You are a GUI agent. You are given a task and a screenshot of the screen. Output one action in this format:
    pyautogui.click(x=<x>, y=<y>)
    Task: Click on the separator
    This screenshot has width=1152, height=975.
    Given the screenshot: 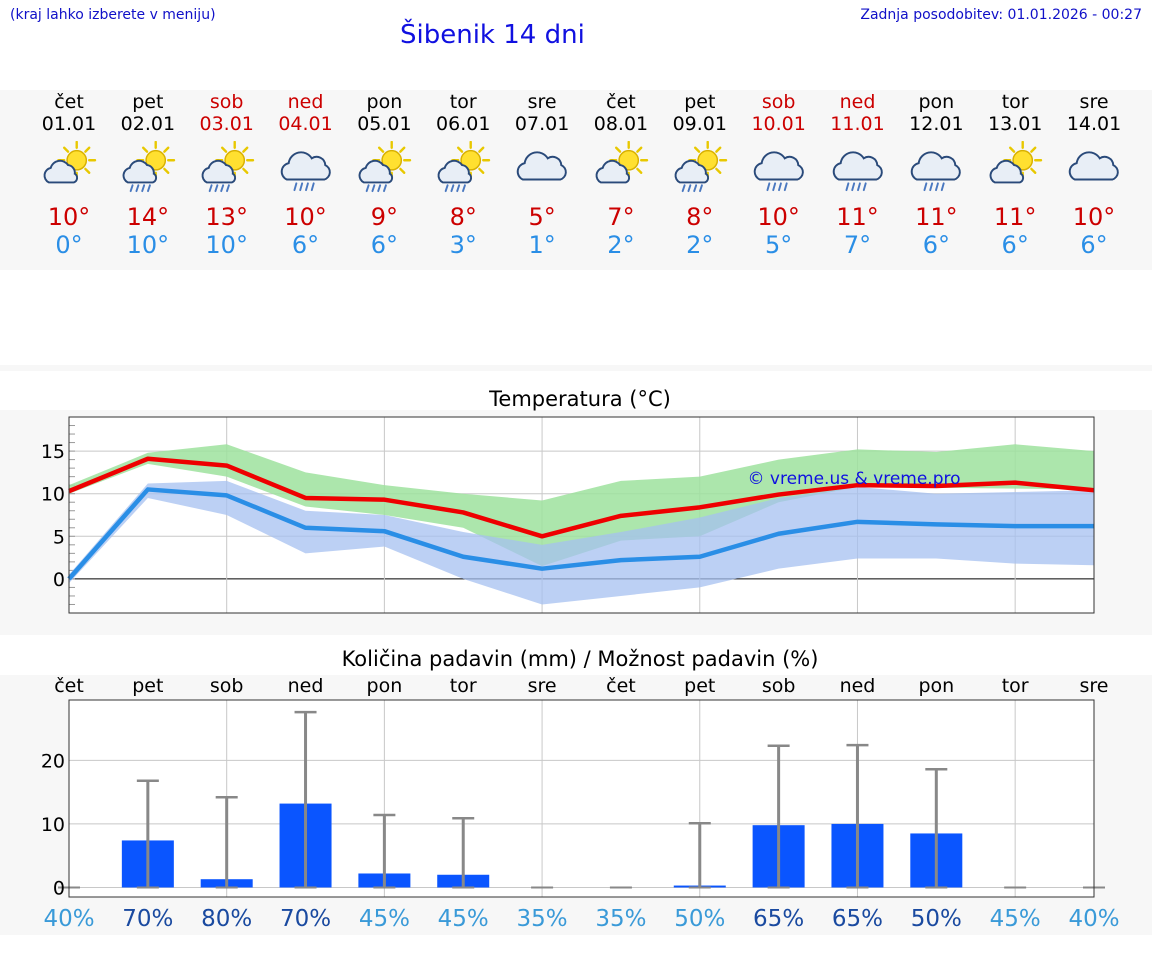 What is the action you would take?
    pyautogui.click(x=576, y=368)
    